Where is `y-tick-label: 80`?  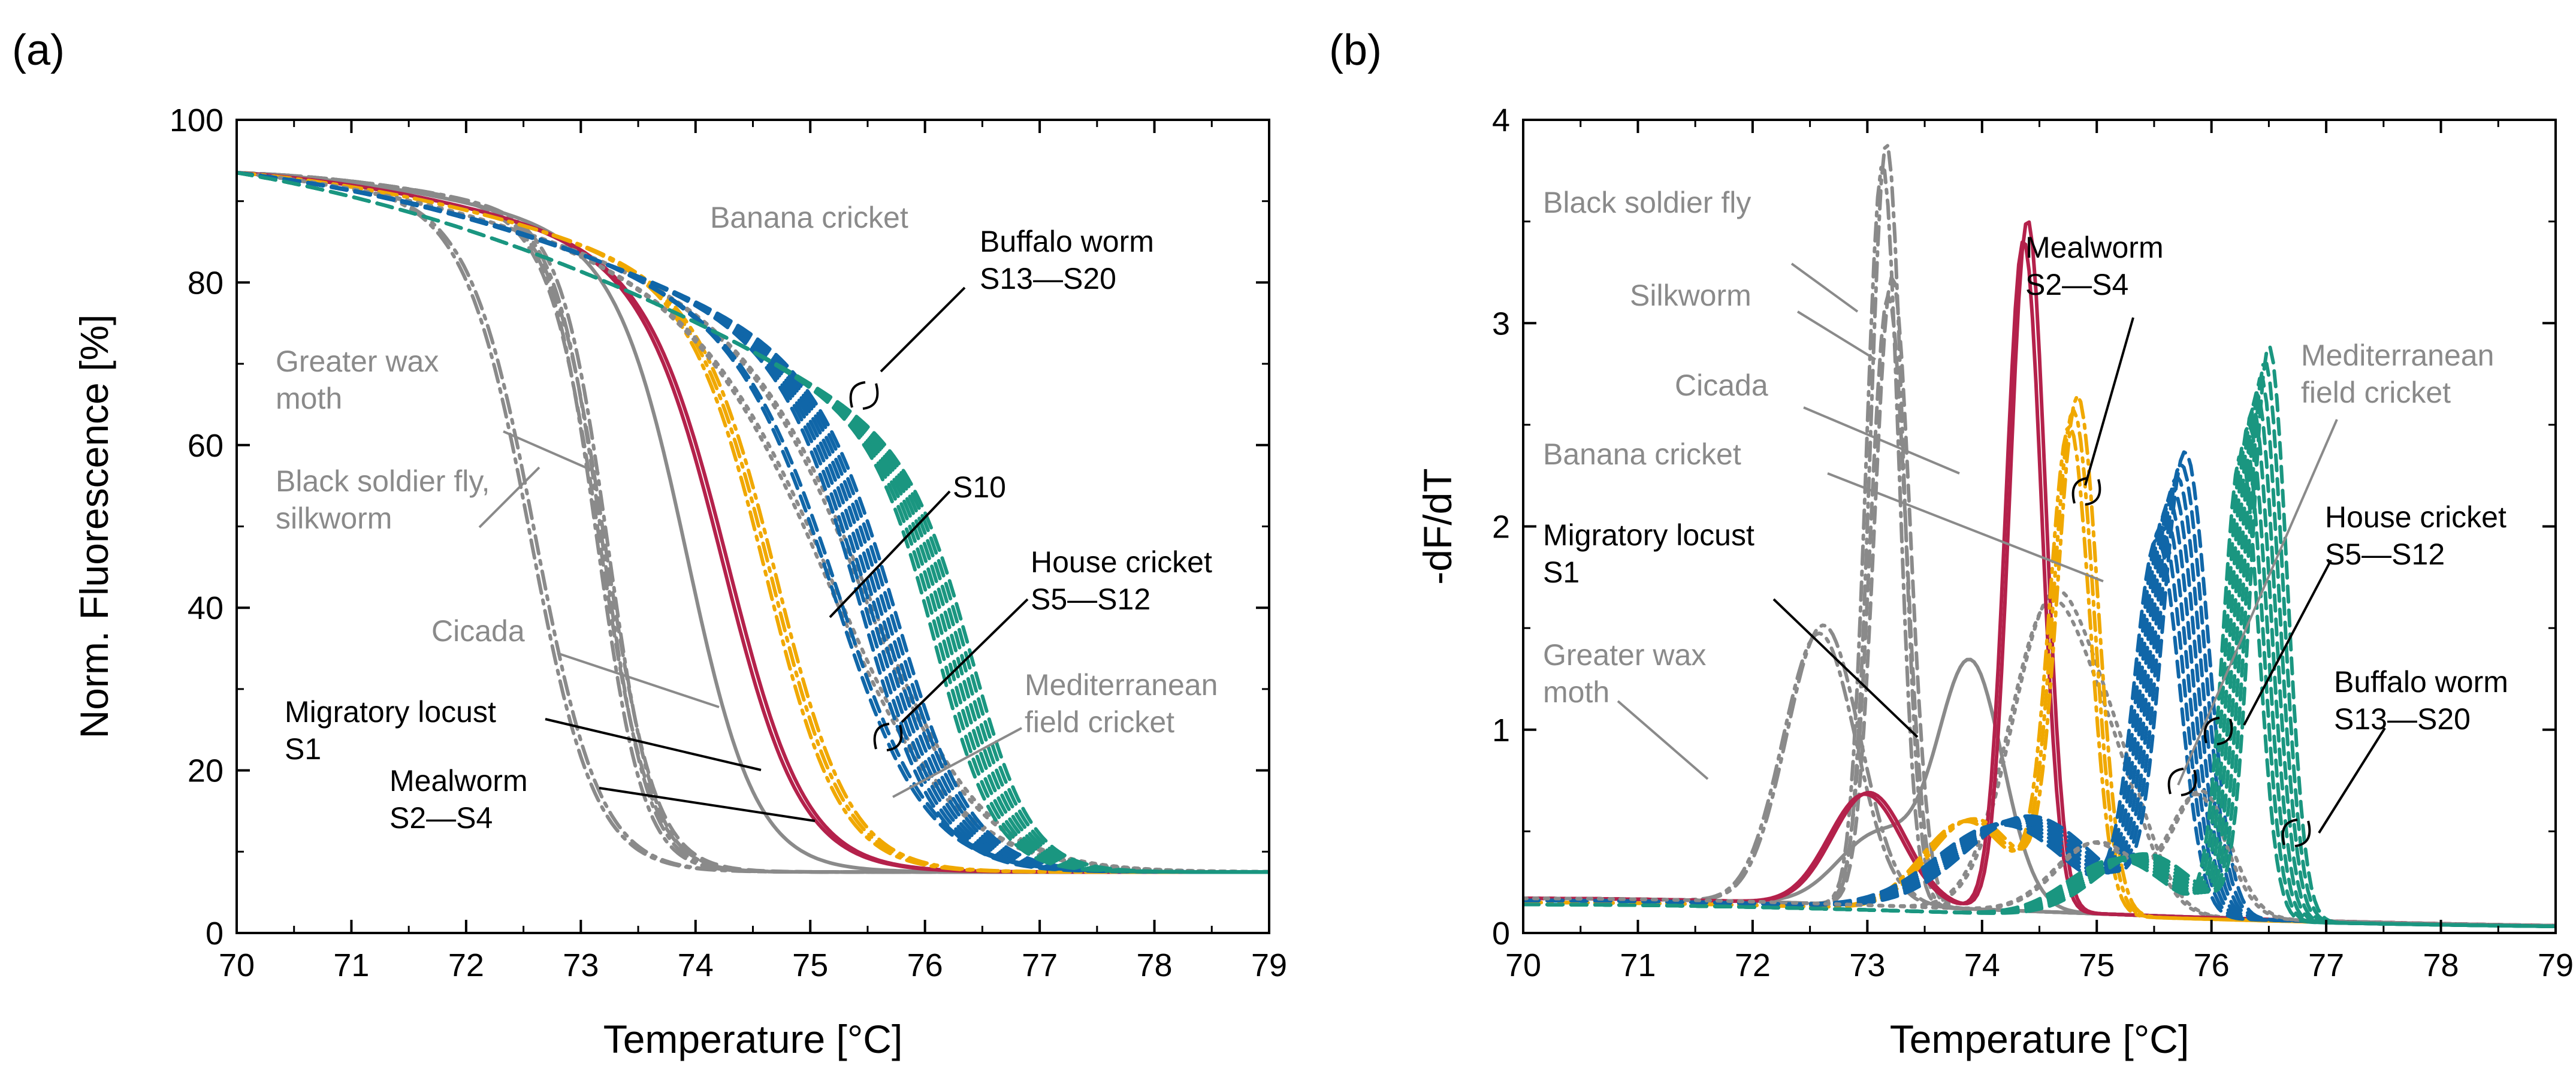
y-tick-label: 80 is located at coordinates (206, 283).